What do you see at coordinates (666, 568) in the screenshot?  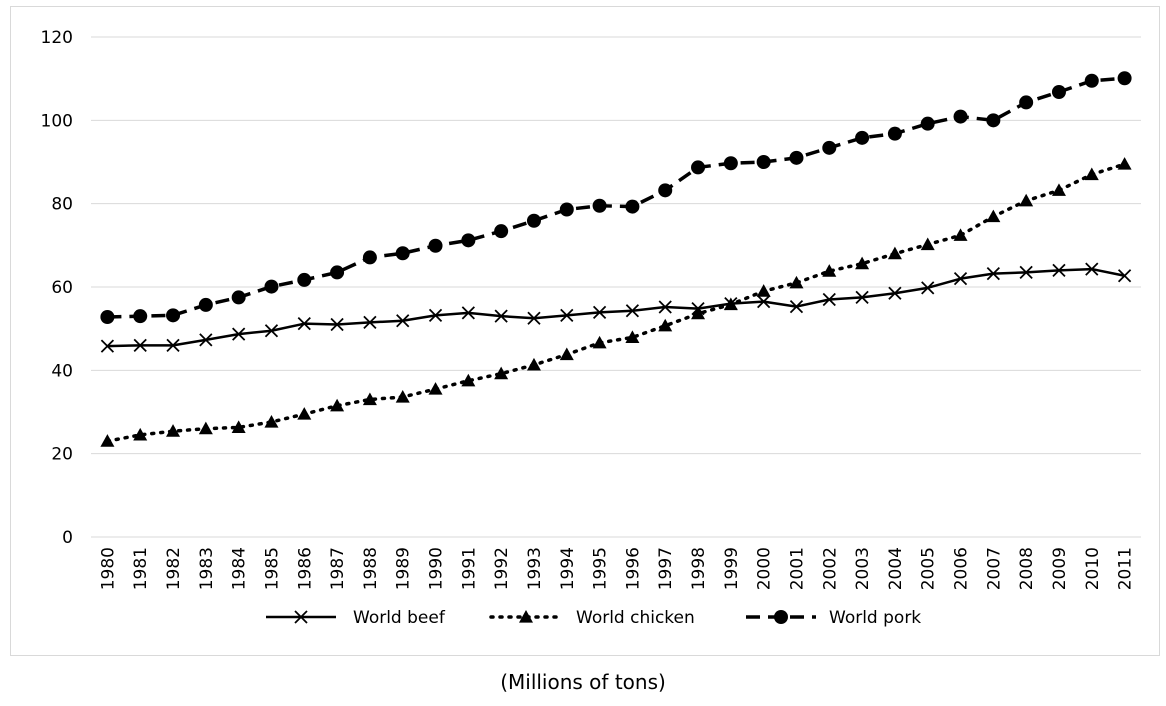 I see `x-tick-label: 1997` at bounding box center [666, 568].